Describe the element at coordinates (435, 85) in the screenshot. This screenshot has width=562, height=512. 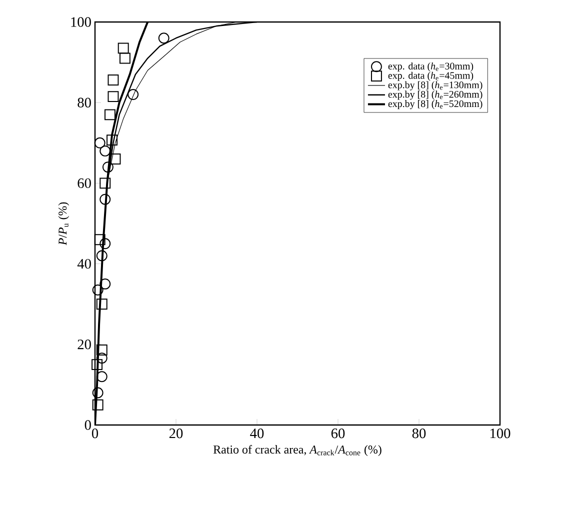
I see `legend-label: exp.by [8] (h$_{e}$=130mm)` at that location.